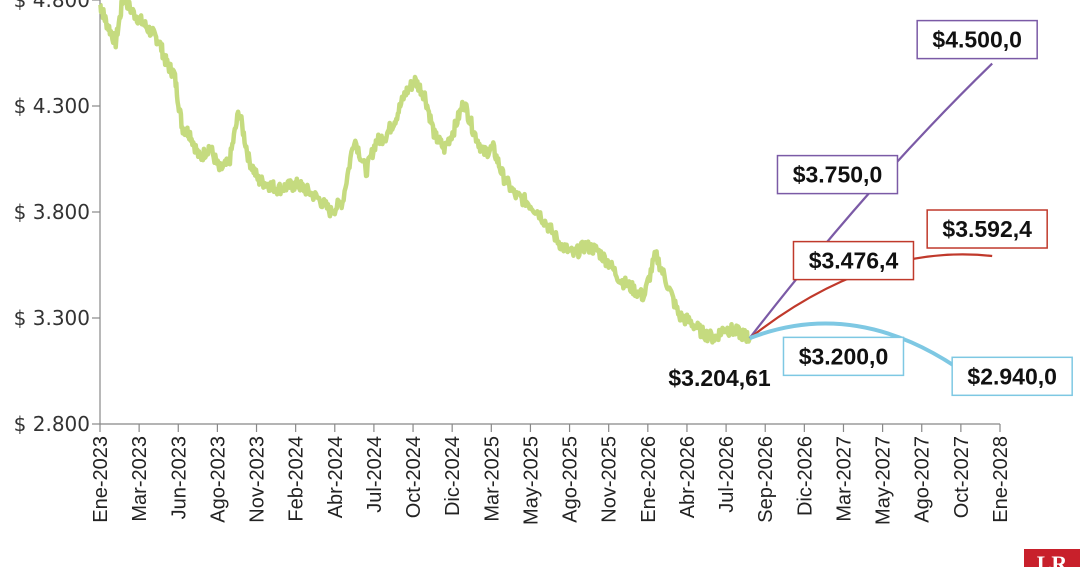 The image size is (1080, 567). Describe the element at coordinates (414, 477) in the screenshot. I see `x-tick-label: Oct-2024` at that location.